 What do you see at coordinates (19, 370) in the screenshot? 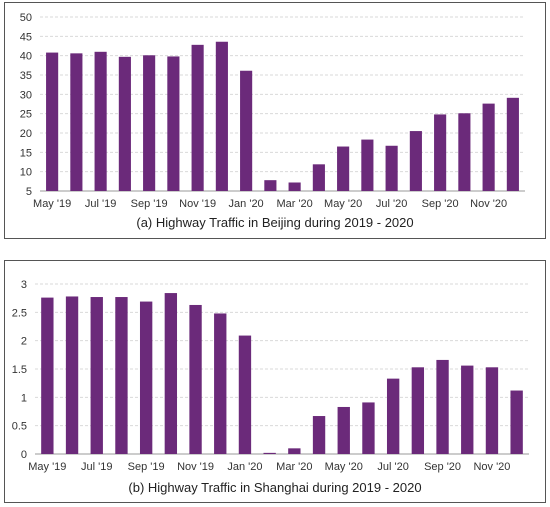
I see `shanghai-y-tick-label: 1.5` at bounding box center [19, 370].